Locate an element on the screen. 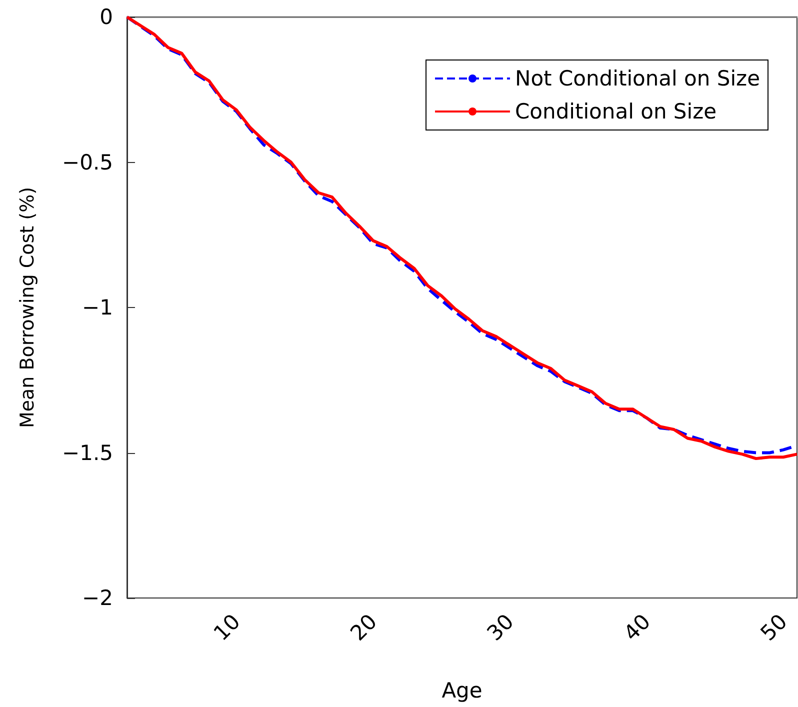  legend-label: Conditional on Size is located at coordinates (616, 112).